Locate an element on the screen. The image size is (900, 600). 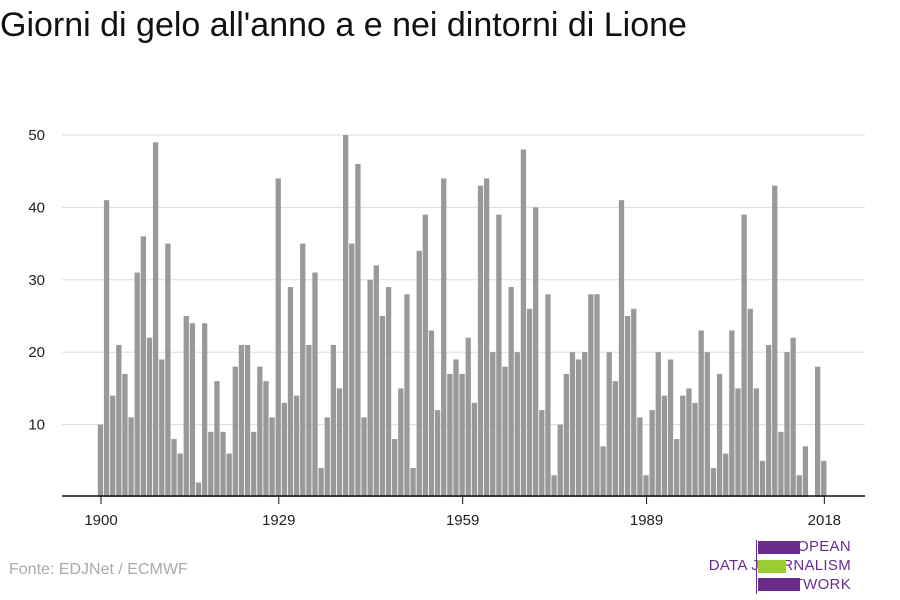
bar-1914 is located at coordinates (186, 406).